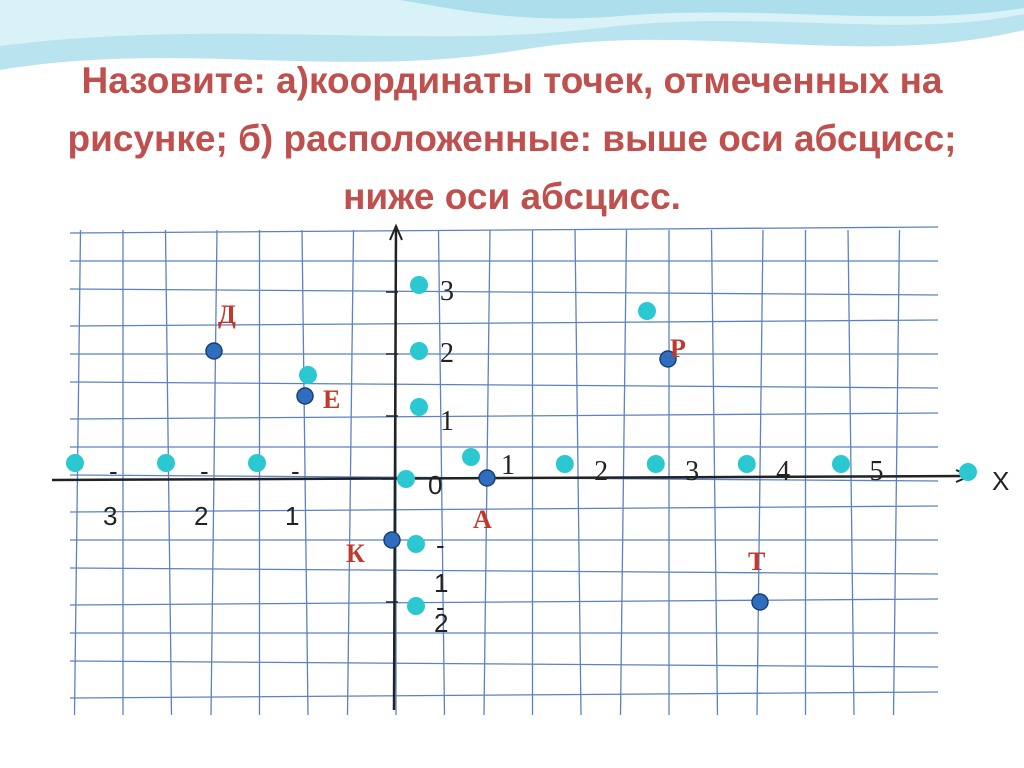 This screenshot has width=1024, height=768. What do you see at coordinates (292, 516) in the screenshot?
I see `x-tick-label-digit: 1` at bounding box center [292, 516].